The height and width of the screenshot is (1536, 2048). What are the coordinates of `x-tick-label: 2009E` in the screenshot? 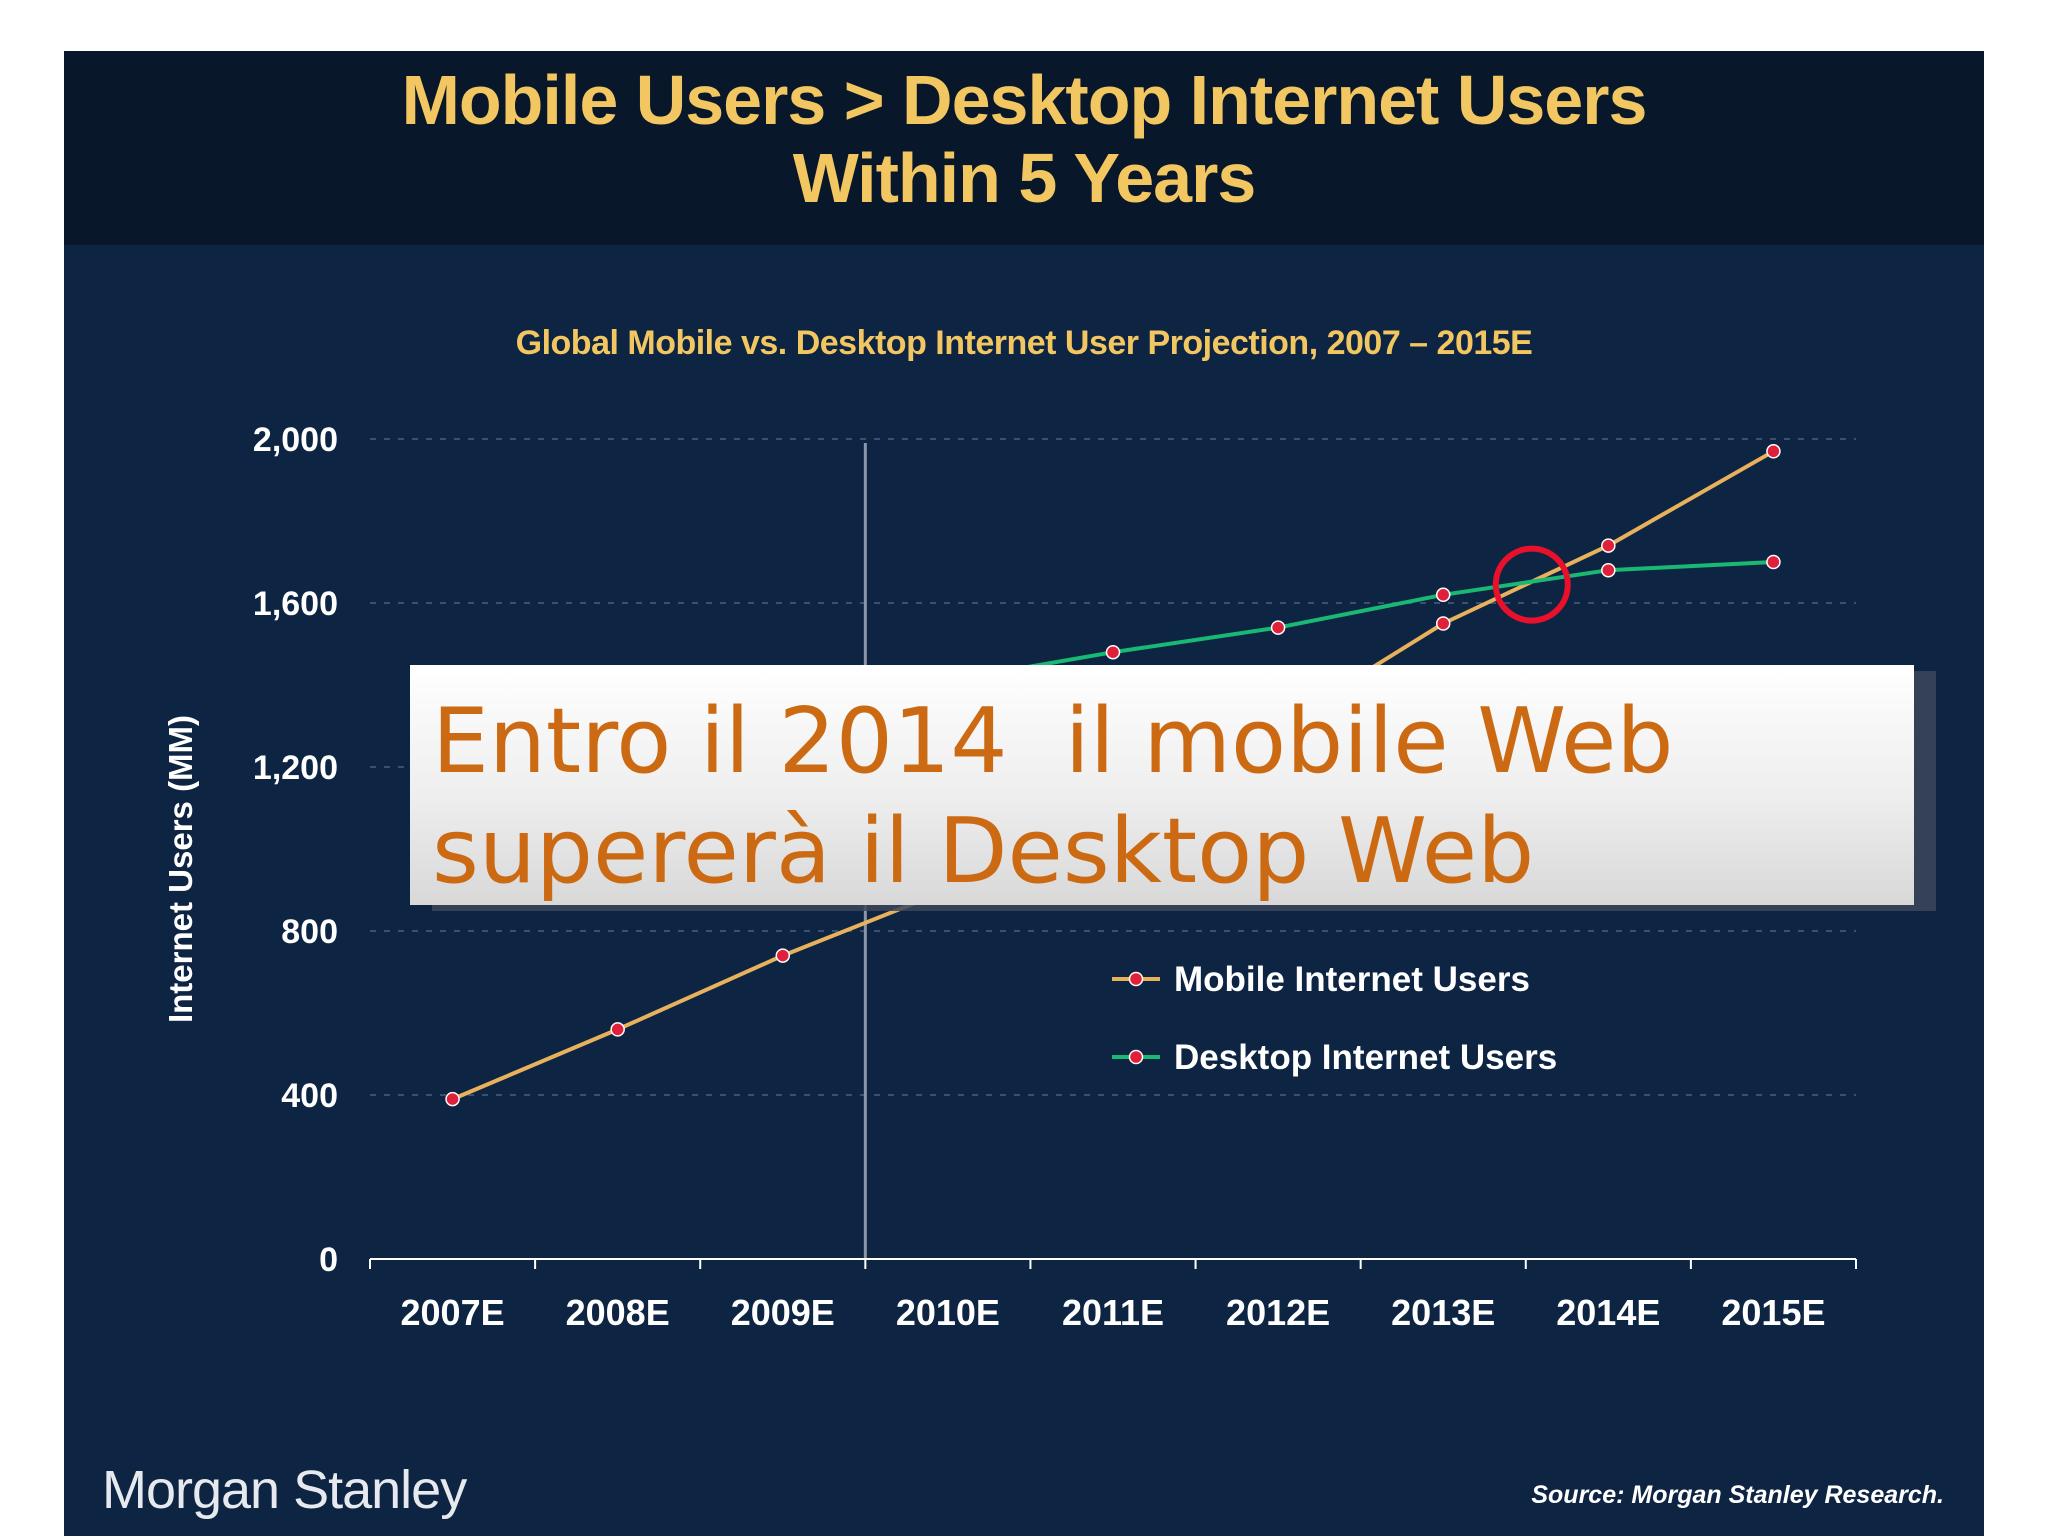 It's located at (783, 1312).